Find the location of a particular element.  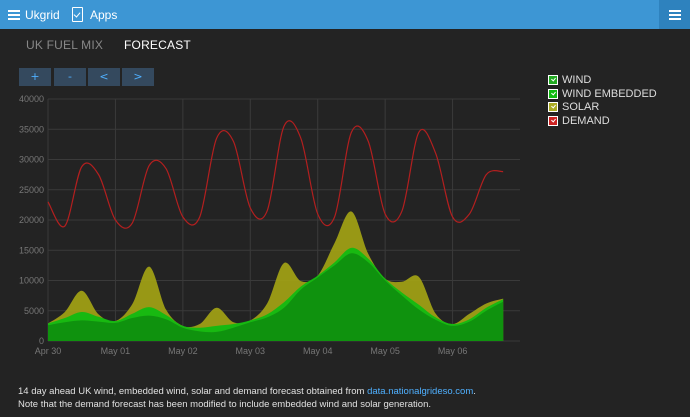

y-tick-label: 15000 is located at coordinates (31, 250).